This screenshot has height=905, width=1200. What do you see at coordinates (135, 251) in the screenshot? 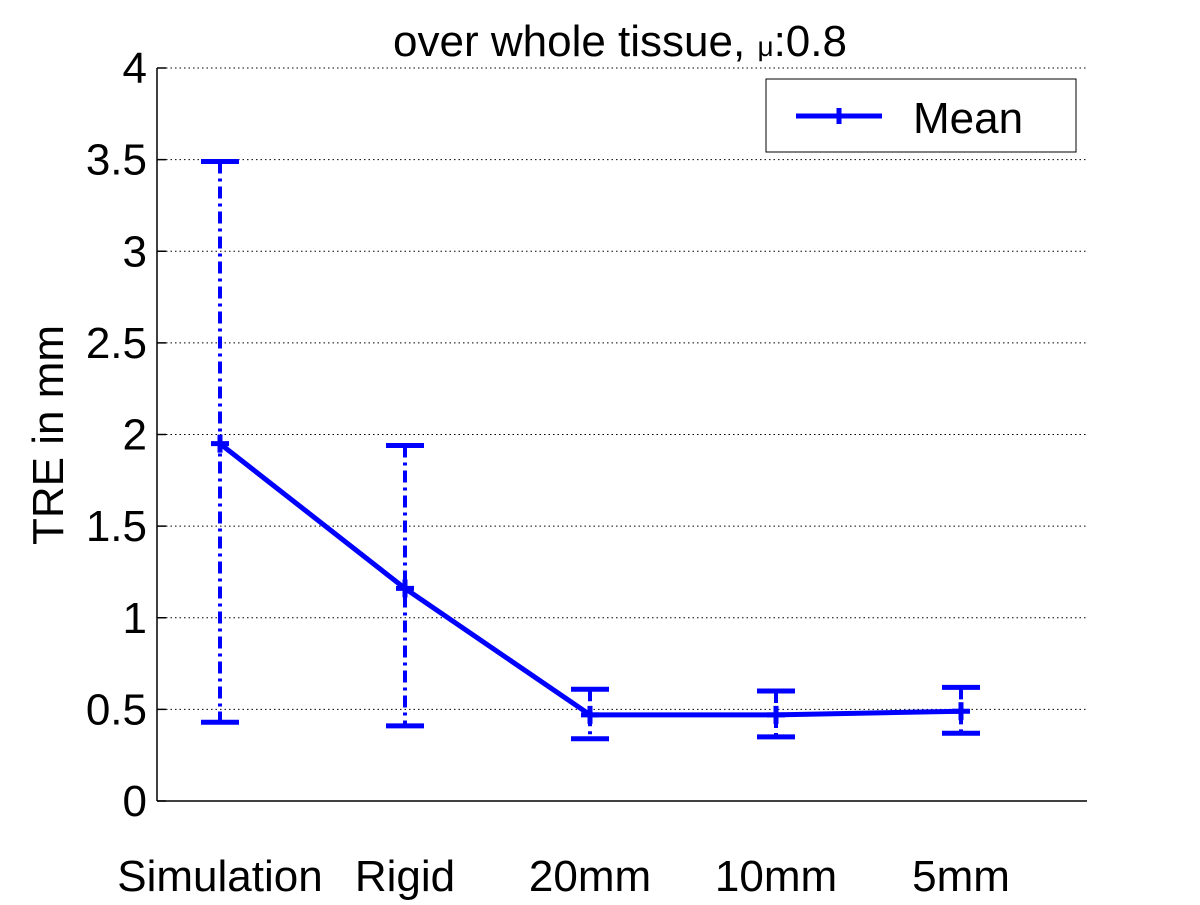
I see `y-tick-label: 3` at bounding box center [135, 251].